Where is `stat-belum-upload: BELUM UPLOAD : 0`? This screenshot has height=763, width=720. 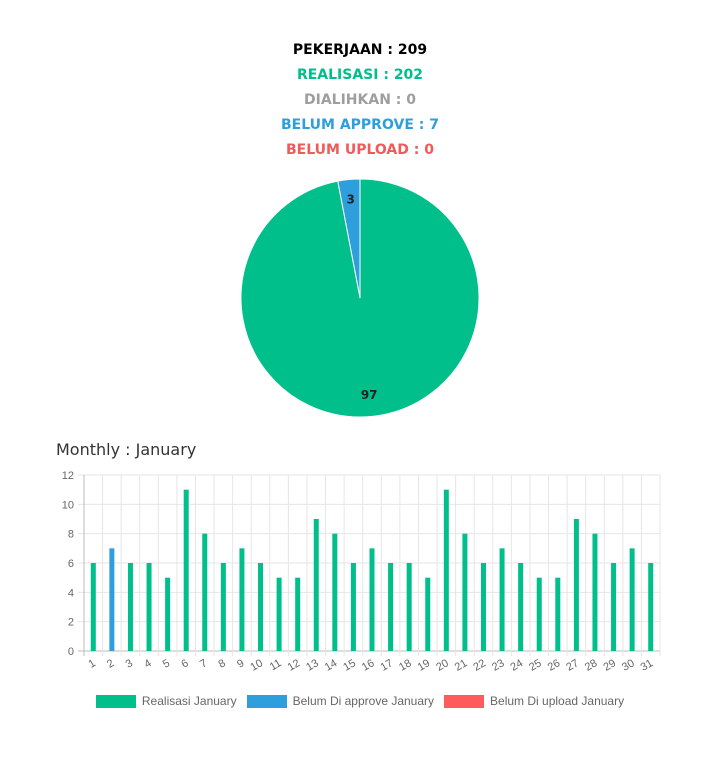
stat-belum-upload: BELUM UPLOAD : 0 is located at coordinates (360, 150).